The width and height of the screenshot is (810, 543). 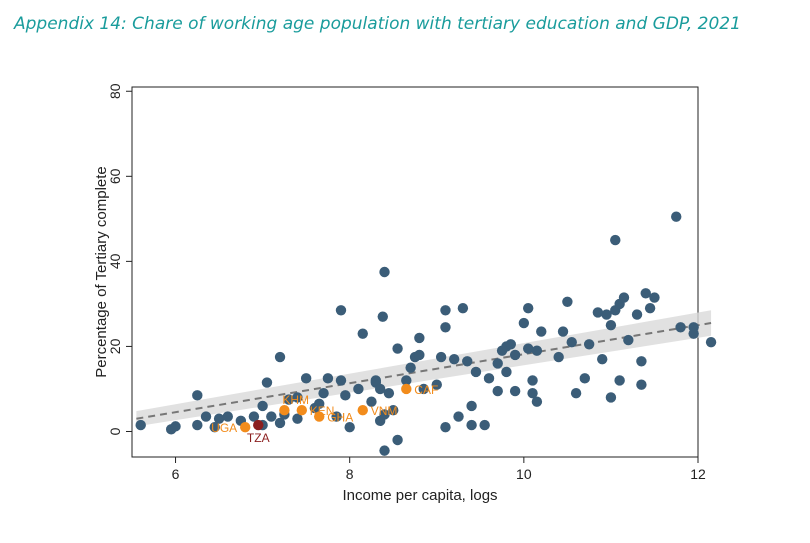 What do you see at coordinates (176, 474) in the screenshot?
I see `x-tick-label: 6` at bounding box center [176, 474].